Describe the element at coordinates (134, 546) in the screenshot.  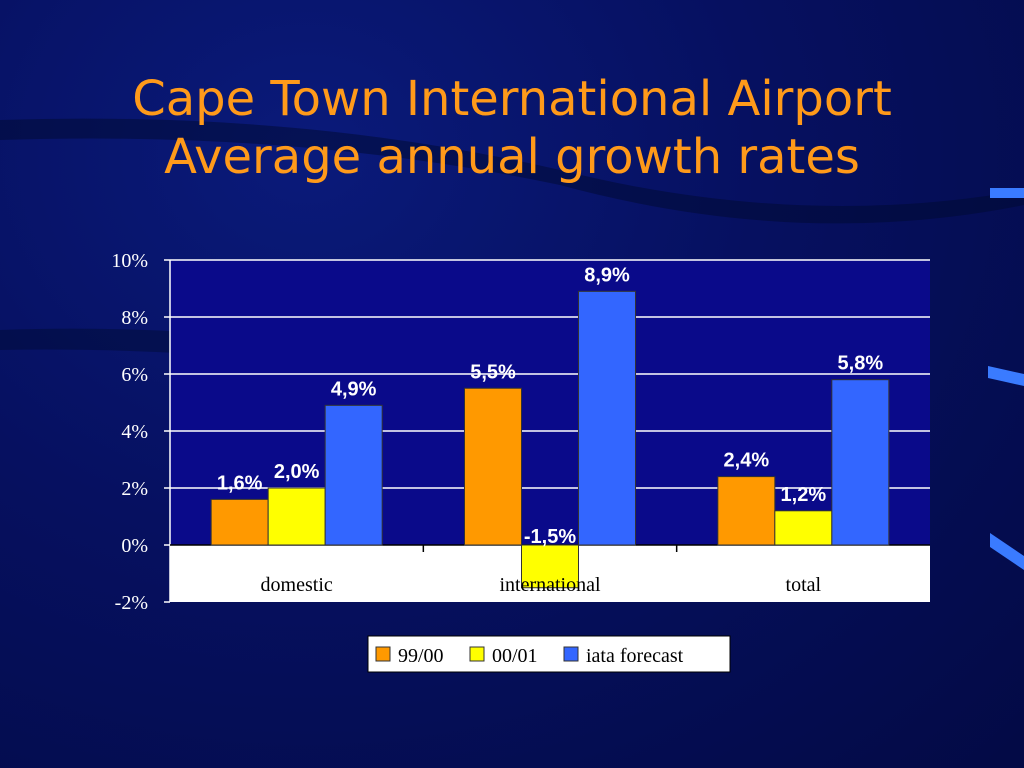
I see `y-tick-label: 0%` at that location.